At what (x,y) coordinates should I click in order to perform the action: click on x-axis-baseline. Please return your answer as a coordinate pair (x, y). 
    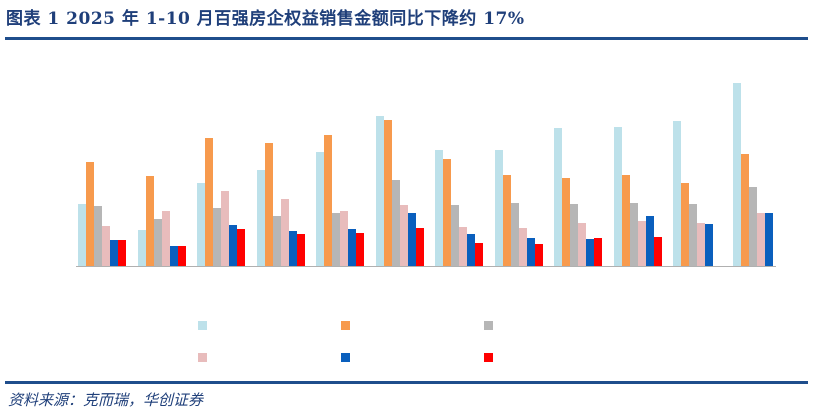
    Looking at the image, I should click on (426, 266).